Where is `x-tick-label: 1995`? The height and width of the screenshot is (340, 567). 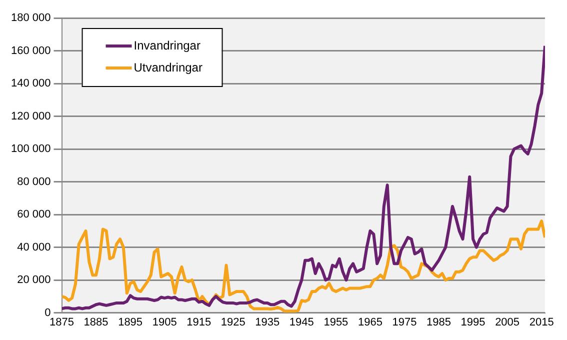 x-tick-label: 1995 is located at coordinates (473, 322).